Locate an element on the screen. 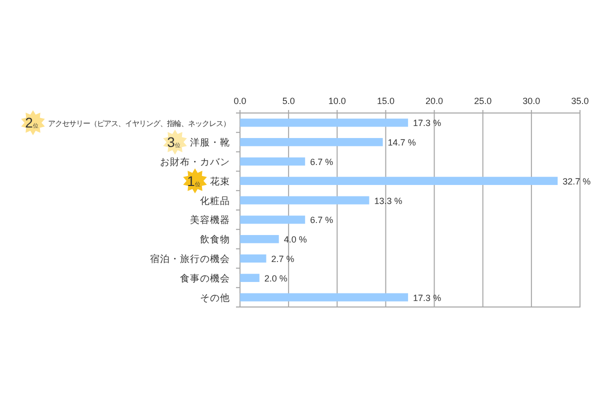  y-tick-label: その他 is located at coordinates (215, 298).